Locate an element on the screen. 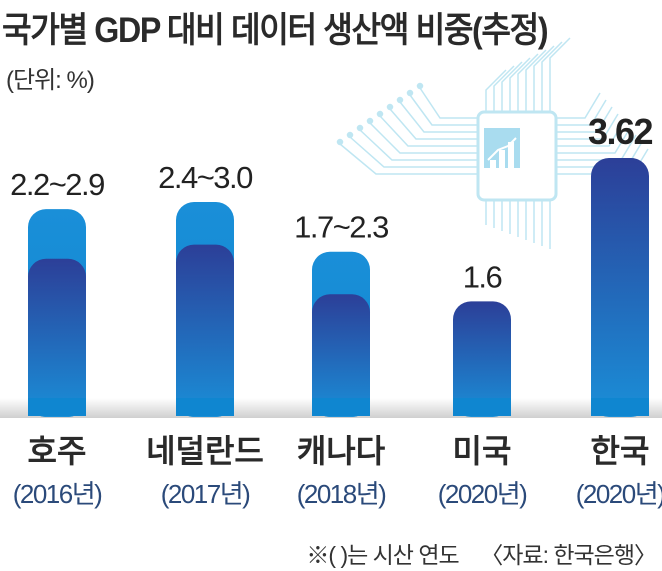  footnote: ※( )는 시산 연도 is located at coordinates (382, 555).